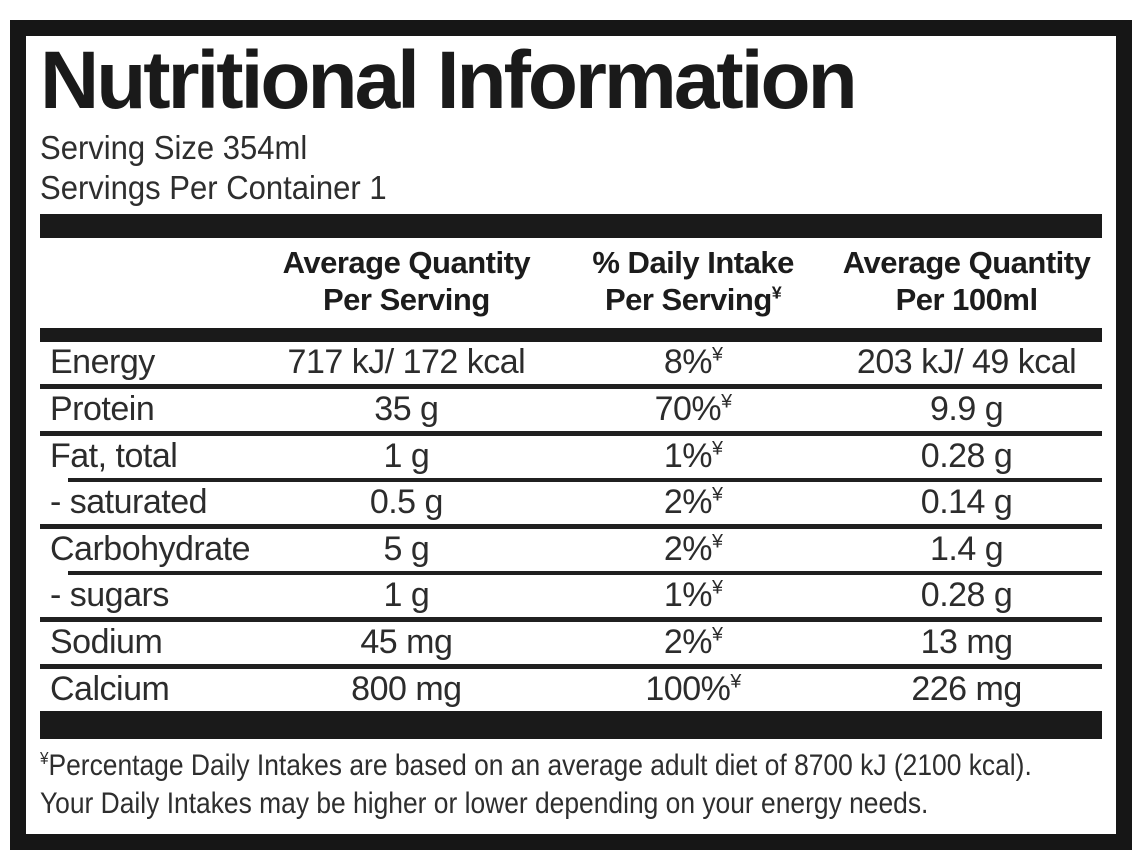 Image resolution: width=1142 pixels, height=856 pixels. I want to click on header-daily-intake-line2-text: Per Serving, so click(688, 299).